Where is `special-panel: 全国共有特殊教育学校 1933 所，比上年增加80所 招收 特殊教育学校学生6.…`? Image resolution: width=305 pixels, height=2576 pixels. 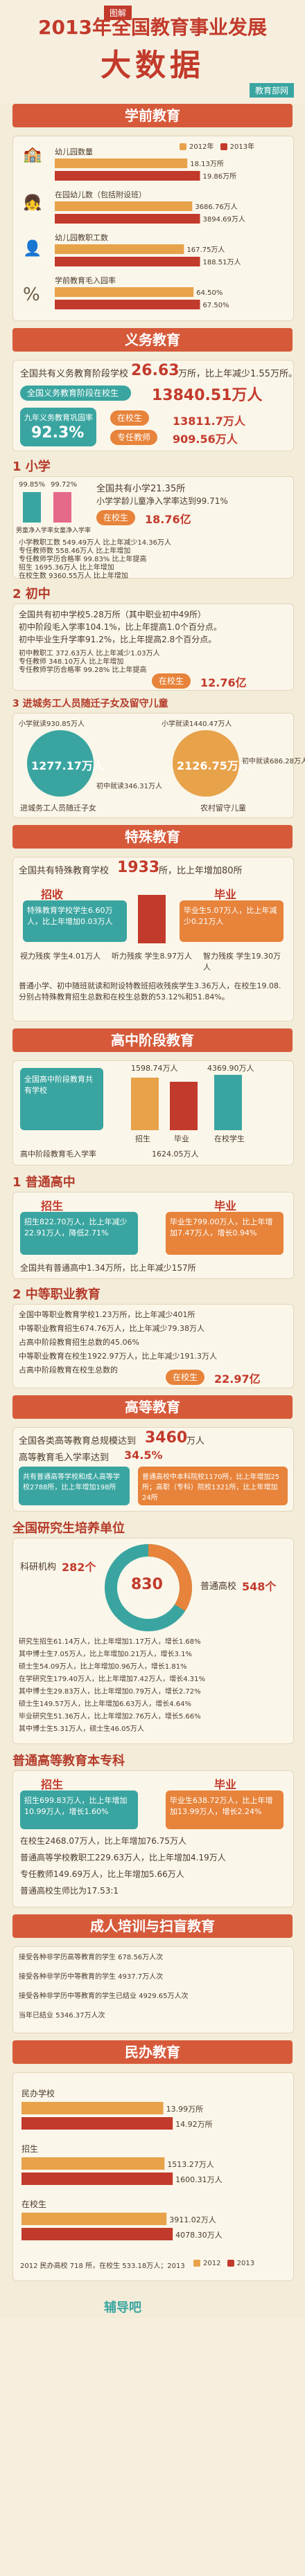
special-panel: 全国共有特殊教育学校 1933 所，比上年增加80所 招收 特殊教育学校学生6.… is located at coordinates (153, 939).